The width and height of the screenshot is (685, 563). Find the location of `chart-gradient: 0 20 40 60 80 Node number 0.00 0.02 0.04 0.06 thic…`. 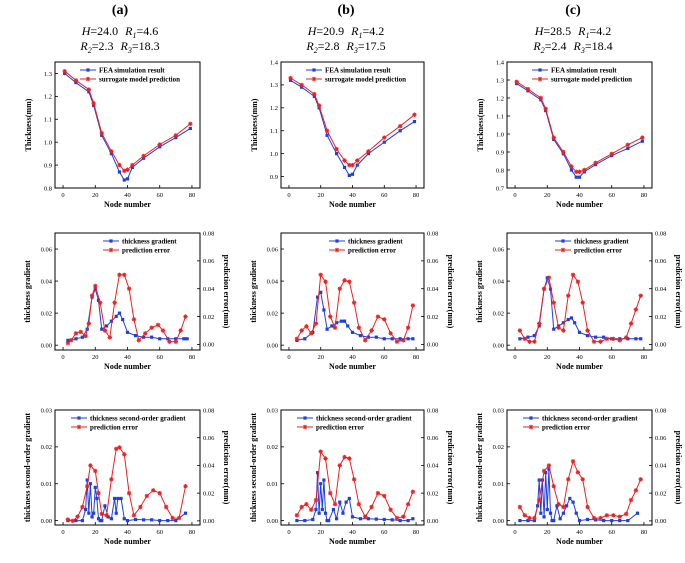

chart-gradient: 0 20 40 60 80 Node number 0.00 0.02 0.04 0.06 thic… is located at coordinates (579, 300).